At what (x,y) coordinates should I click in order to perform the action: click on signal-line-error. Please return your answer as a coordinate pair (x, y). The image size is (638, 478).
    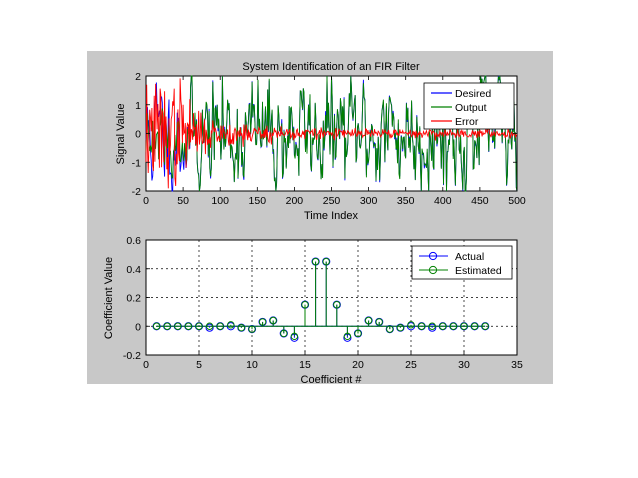
    Looking at the image, I should click on (331, 133).